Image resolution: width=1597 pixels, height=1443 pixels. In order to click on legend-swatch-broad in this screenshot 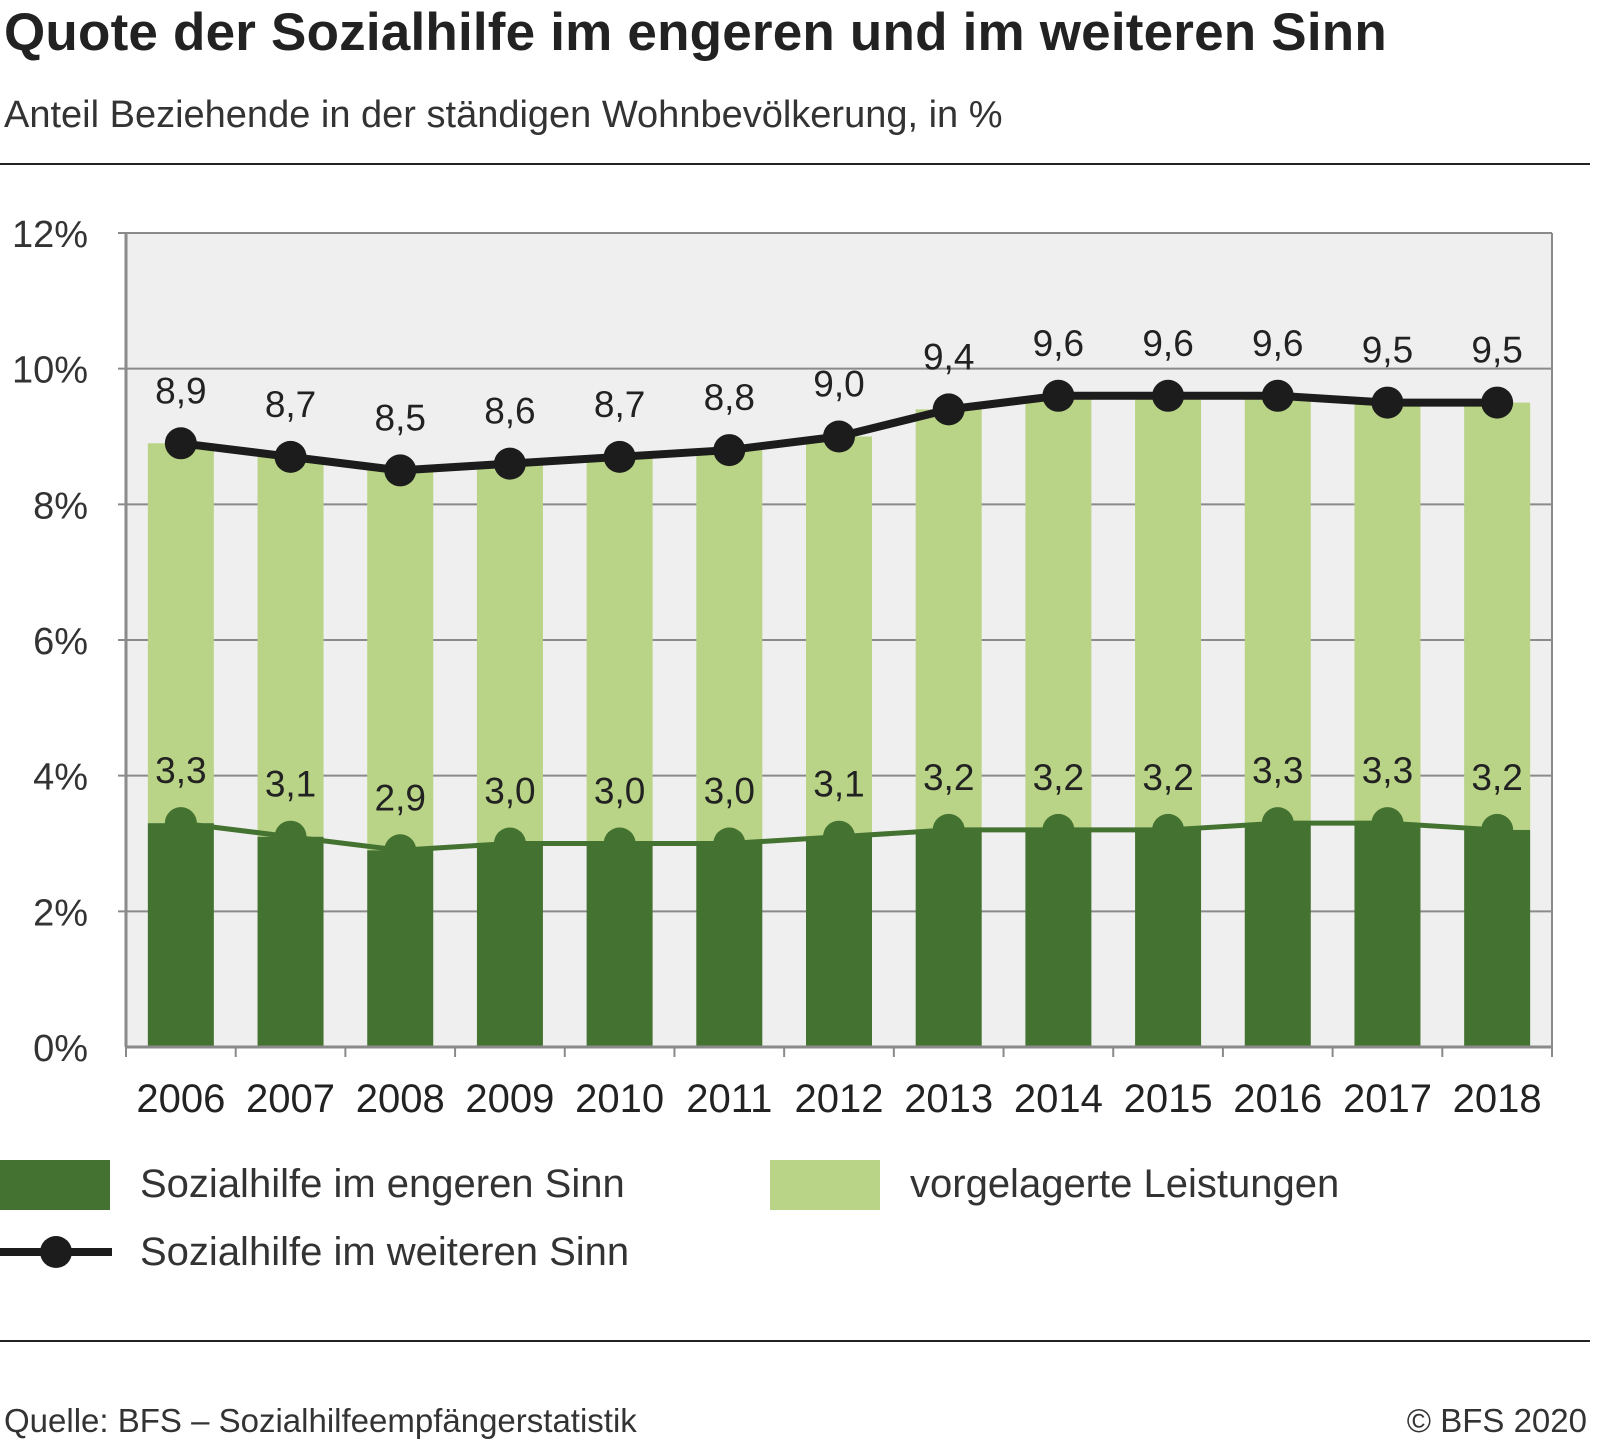, I will do `click(56, 1252)`.